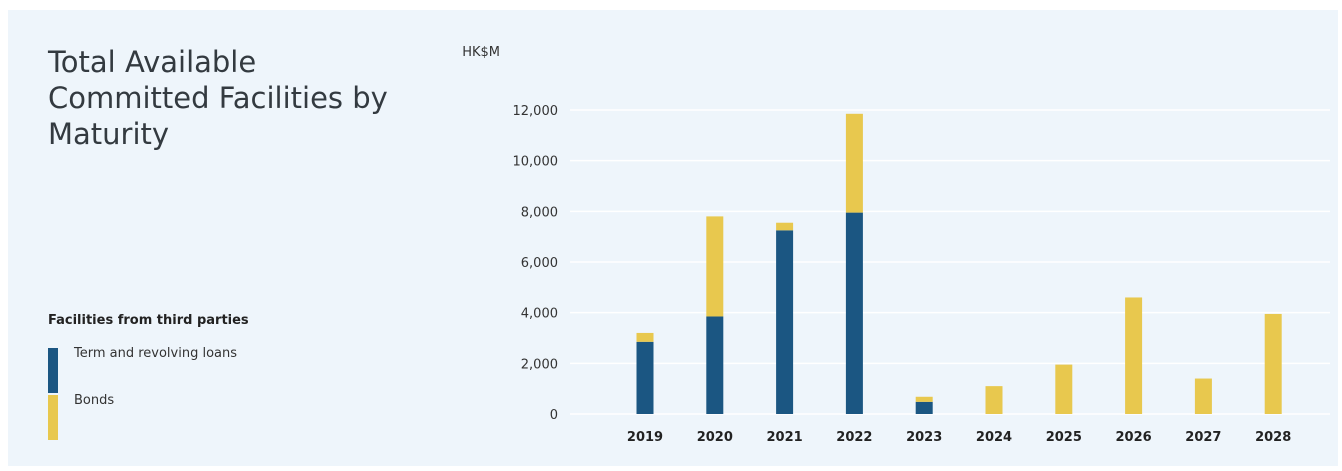 Image resolution: width=1342 pixels, height=471 pixels. Describe the element at coordinates (1203, 437) in the screenshot. I see `x-category-label: 2027` at that location.